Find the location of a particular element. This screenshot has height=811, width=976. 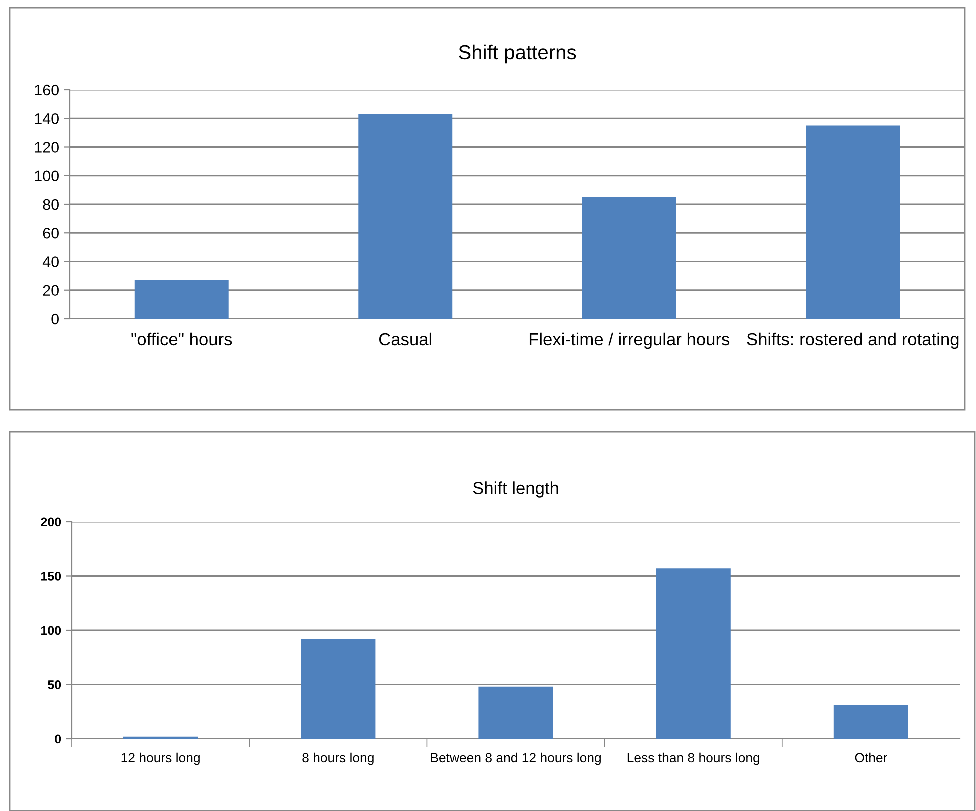

chart-title: Shift length is located at coordinates (515, 490).